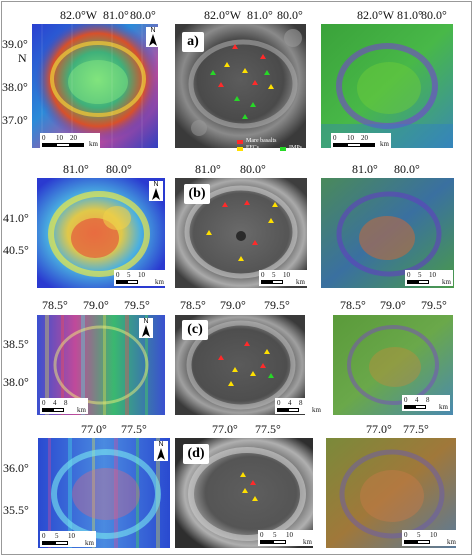  What do you see at coordinates (430, 538) in the screenshot?
I see `scale-bar-d-right: 0 5 10 km` at bounding box center [430, 538].